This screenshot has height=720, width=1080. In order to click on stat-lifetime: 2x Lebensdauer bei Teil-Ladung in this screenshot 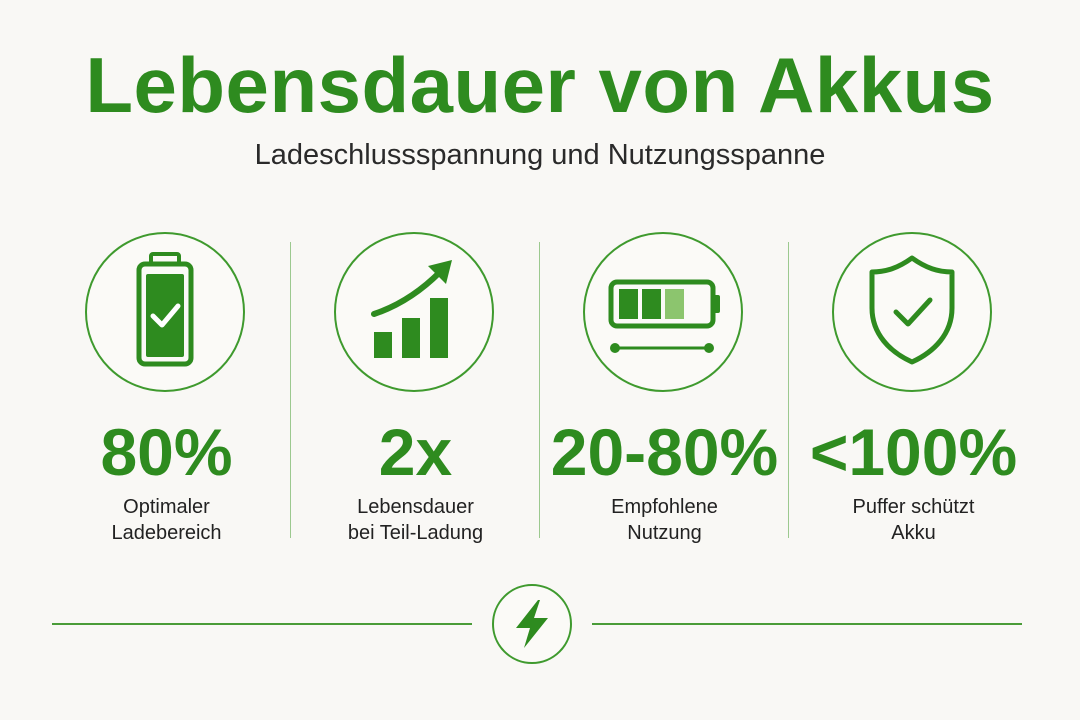, I will do `click(415, 390)`.